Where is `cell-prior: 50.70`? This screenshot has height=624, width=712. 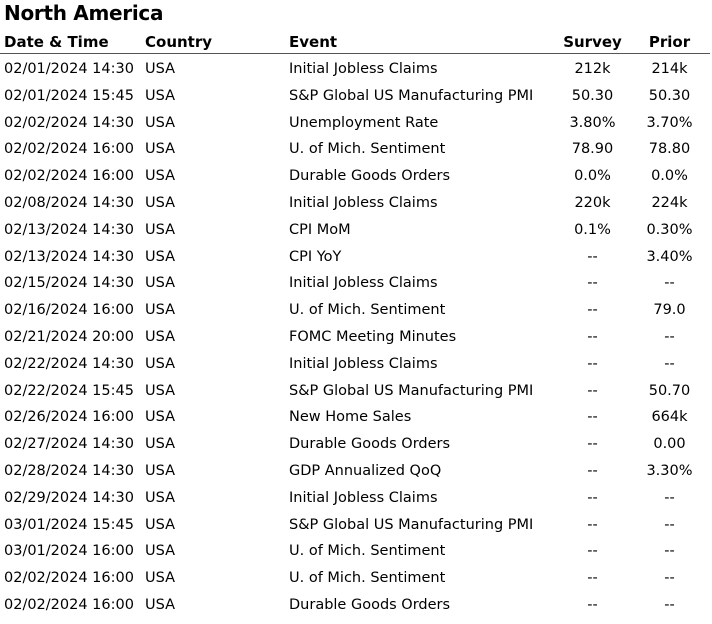 cell-prior: 50.70 is located at coordinates (669, 390).